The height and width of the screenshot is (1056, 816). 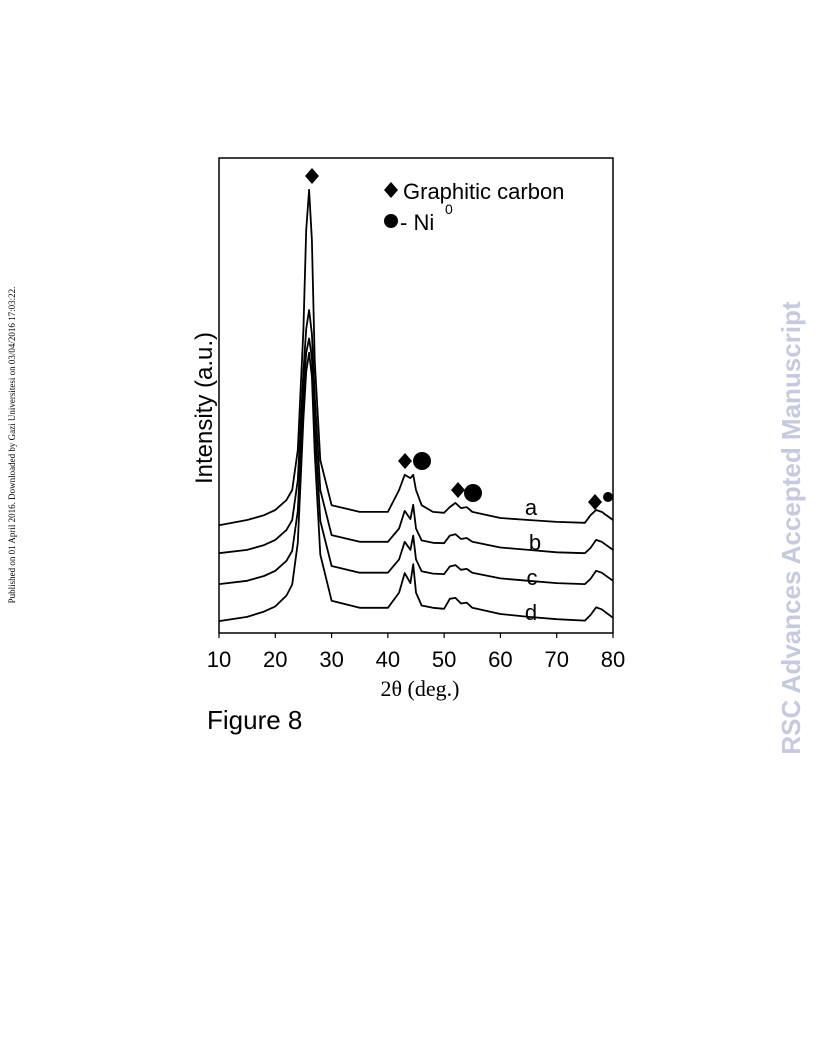 I want to click on legend-diamond, so click(x=391, y=190).